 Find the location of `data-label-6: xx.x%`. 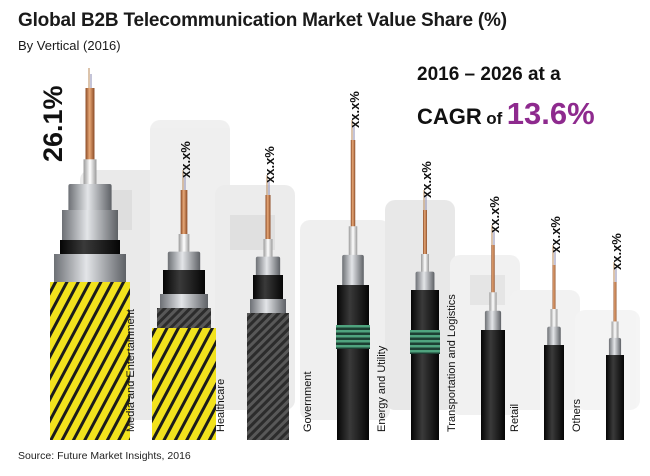

data-label-6: xx.x% is located at coordinates (555, 234).